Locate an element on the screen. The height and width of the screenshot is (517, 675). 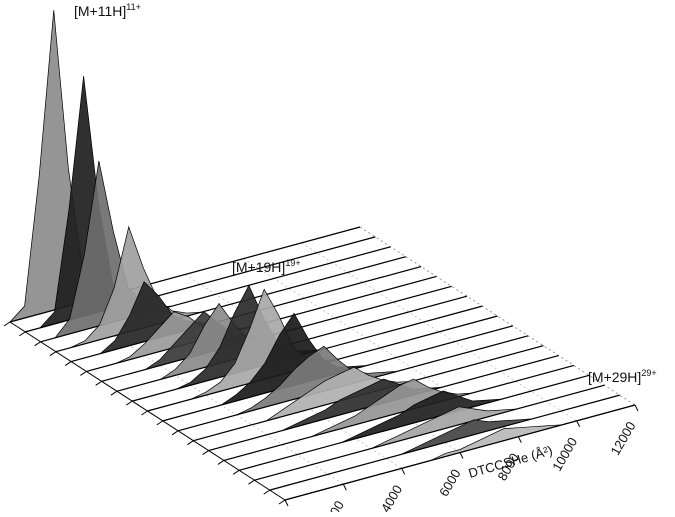
annotation-text: [M+19H] is located at coordinates (258, 267).